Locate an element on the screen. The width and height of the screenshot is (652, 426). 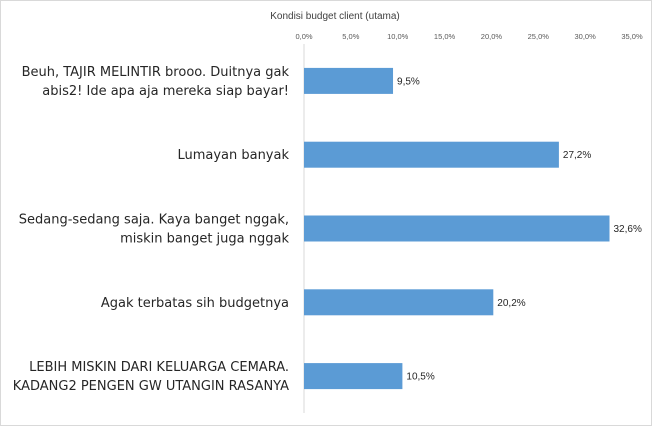
data-label: 10,5% is located at coordinates (420, 377).